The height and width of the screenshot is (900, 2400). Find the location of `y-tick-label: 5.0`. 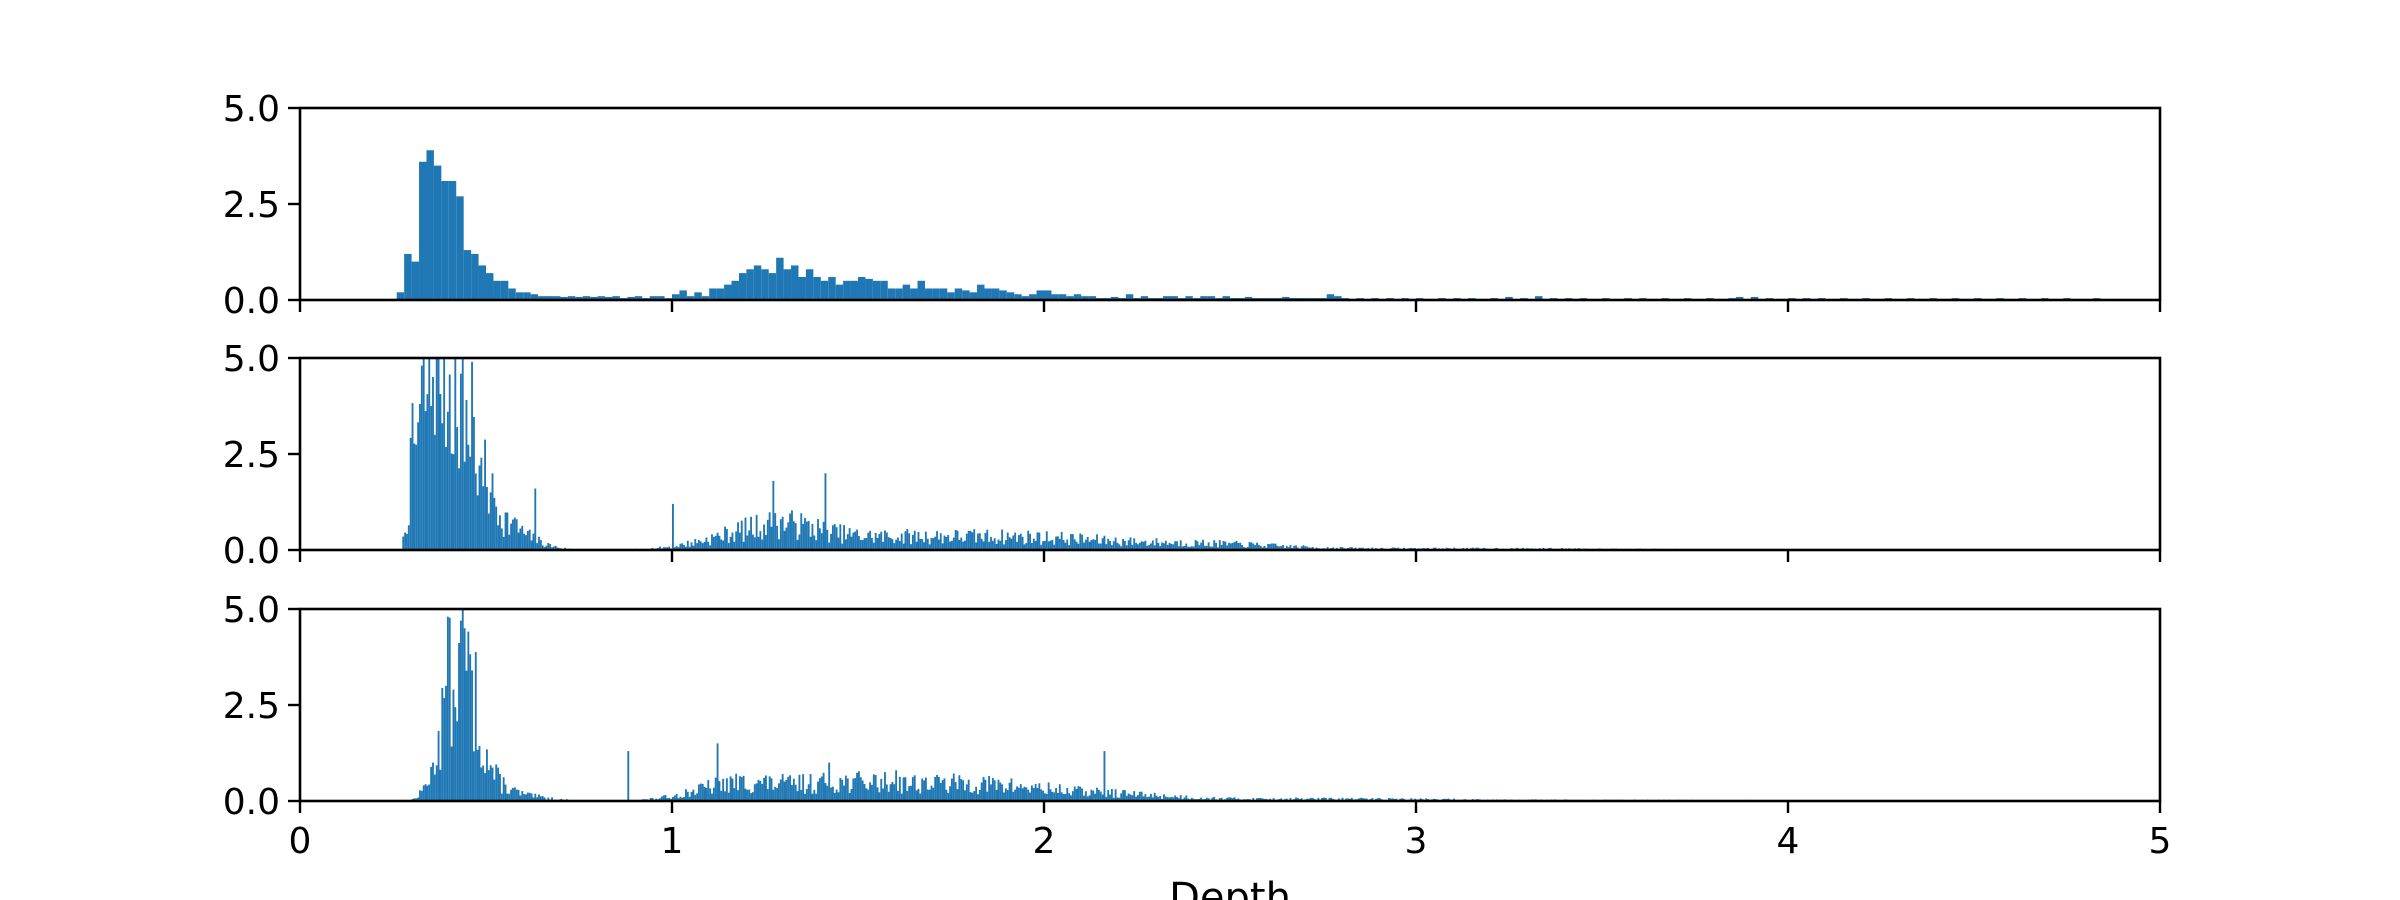

y-tick-label: 5.0 is located at coordinates (251, 359).